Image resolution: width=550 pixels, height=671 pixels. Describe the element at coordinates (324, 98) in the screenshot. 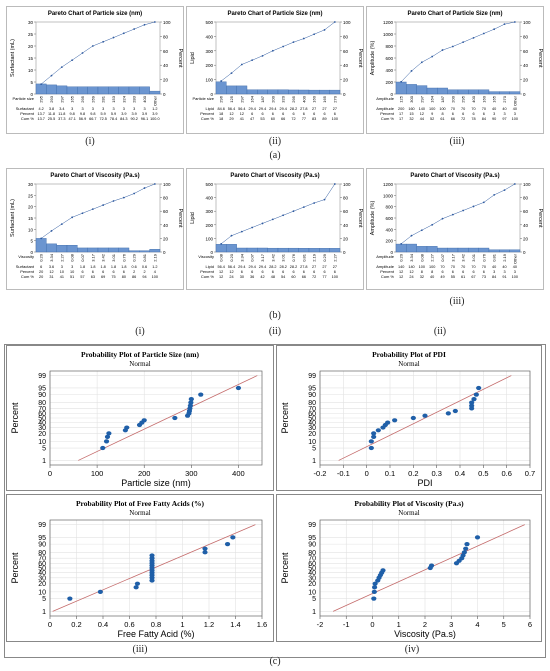

I see `category-label: 165` at that location.